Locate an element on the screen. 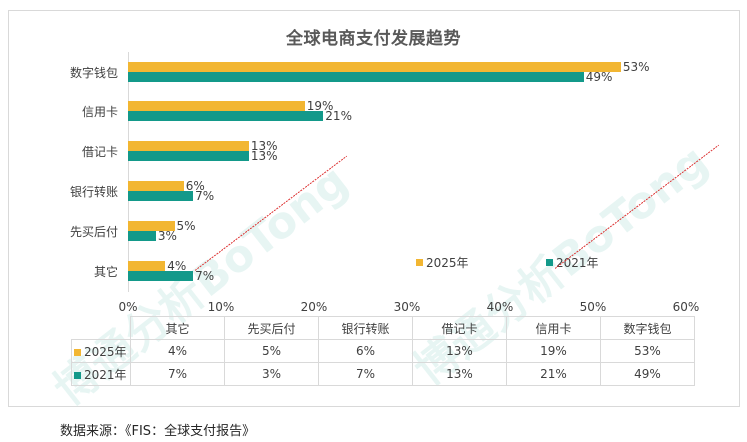 This screenshot has width=747, height=442. data-label: 53% is located at coordinates (636, 67).